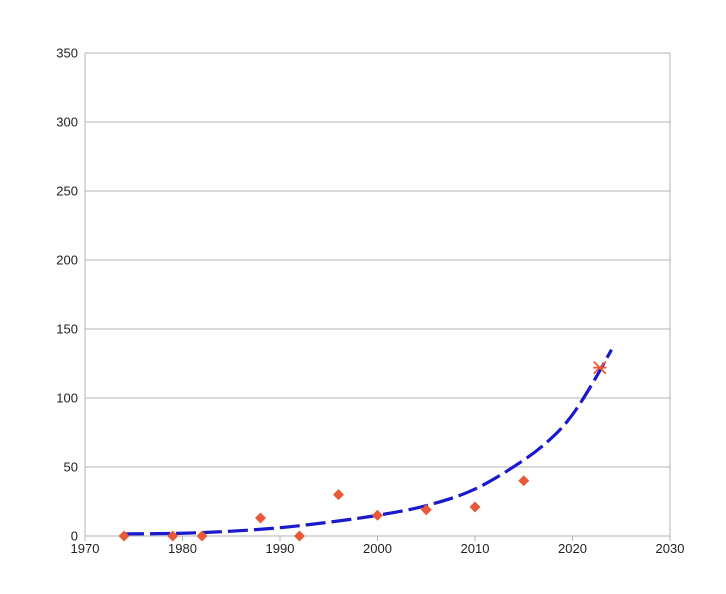 The width and height of the screenshot is (726, 594). Describe the element at coordinates (600, 368) in the screenshot. I see `data-point-asterisk` at that location.